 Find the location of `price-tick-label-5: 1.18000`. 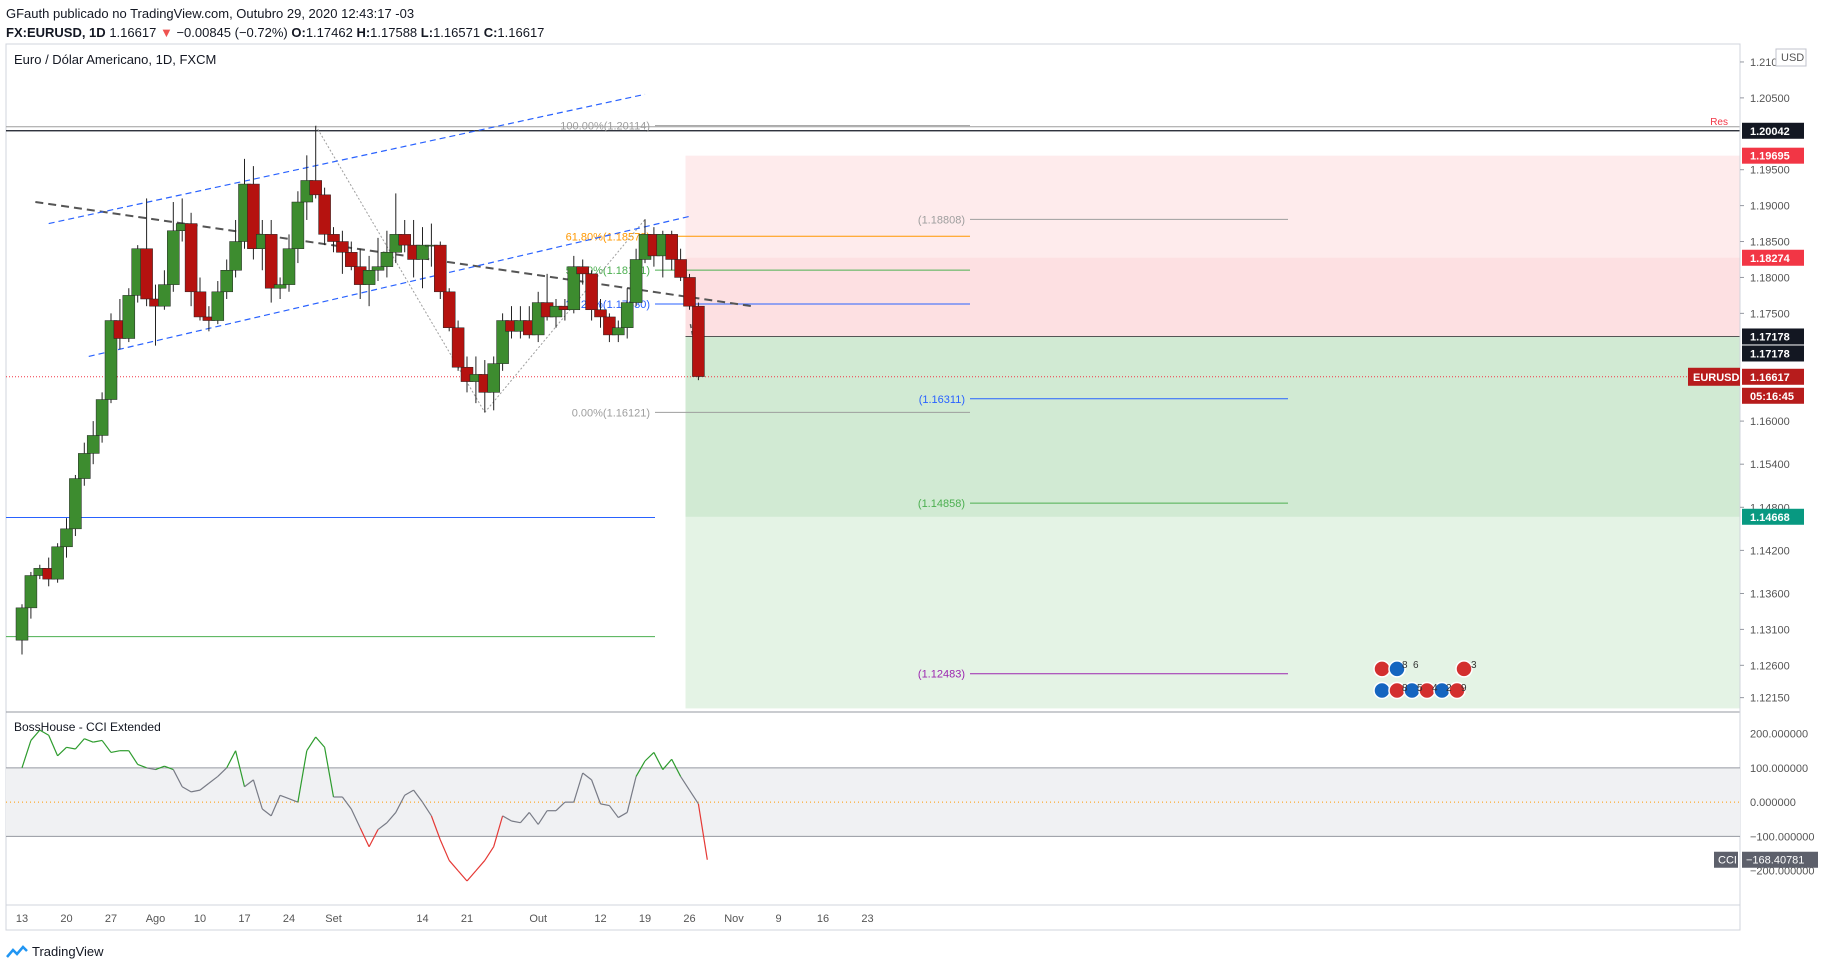

price-tick-label-5: 1.18000 is located at coordinates (1770, 278).